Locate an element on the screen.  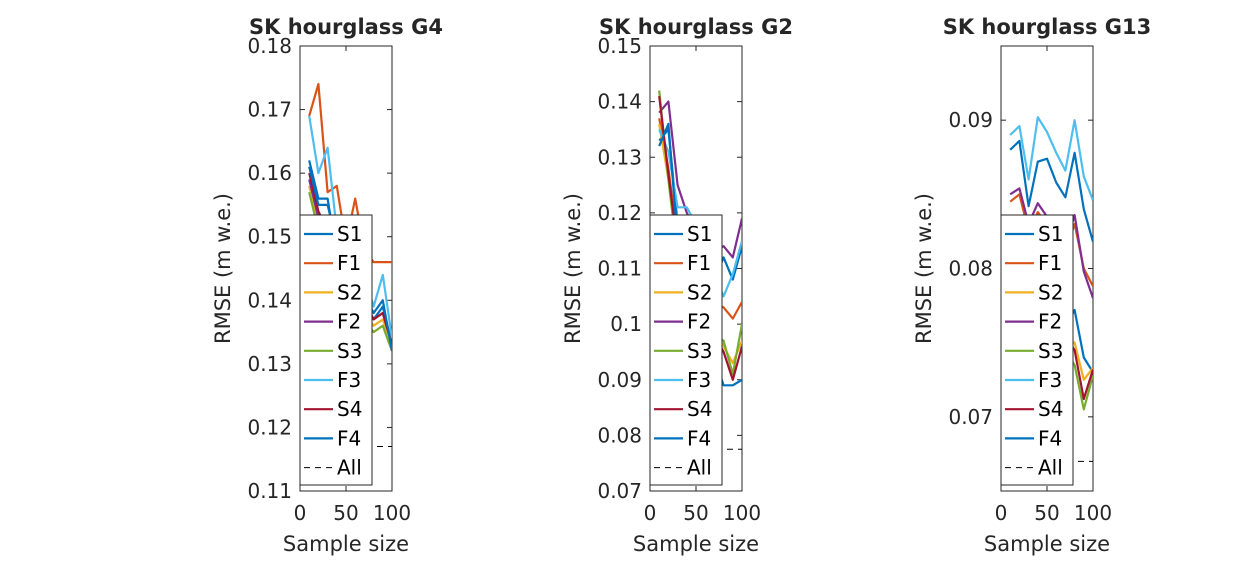
series-line-f4 is located at coordinates (1051, 191).